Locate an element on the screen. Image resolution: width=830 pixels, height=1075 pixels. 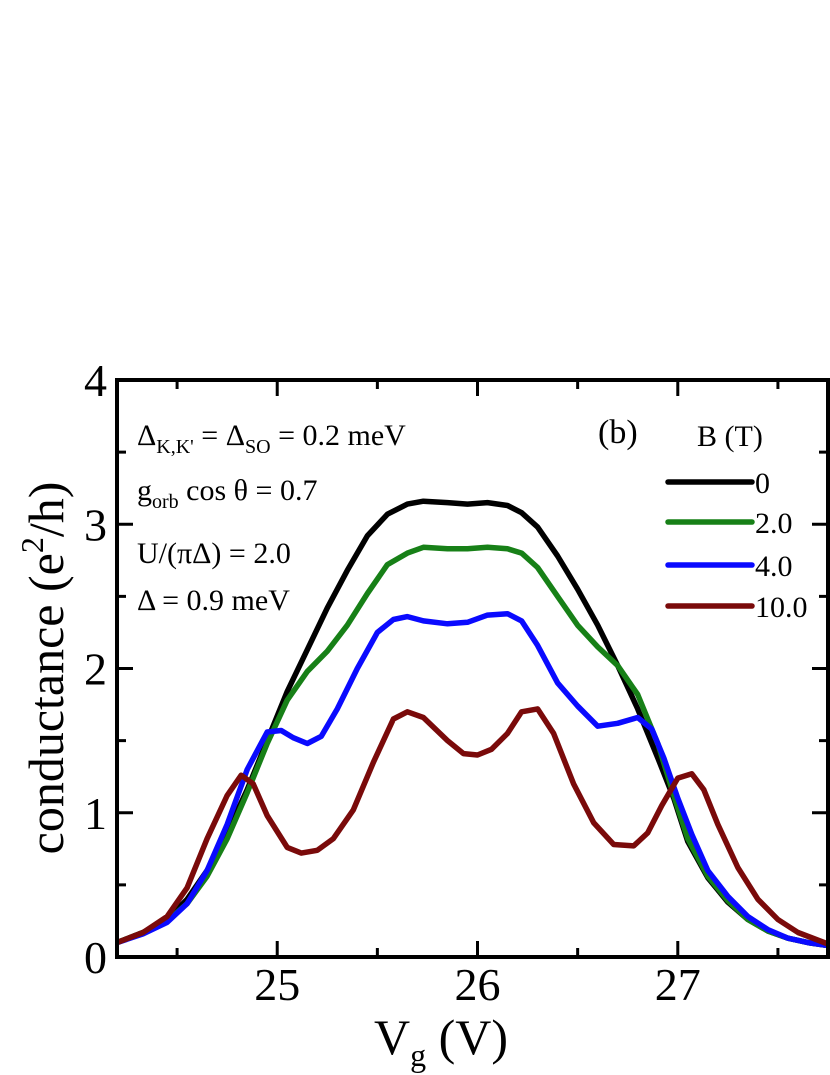
y-axis-label-end: /h) is located at coordinates (46, 510).